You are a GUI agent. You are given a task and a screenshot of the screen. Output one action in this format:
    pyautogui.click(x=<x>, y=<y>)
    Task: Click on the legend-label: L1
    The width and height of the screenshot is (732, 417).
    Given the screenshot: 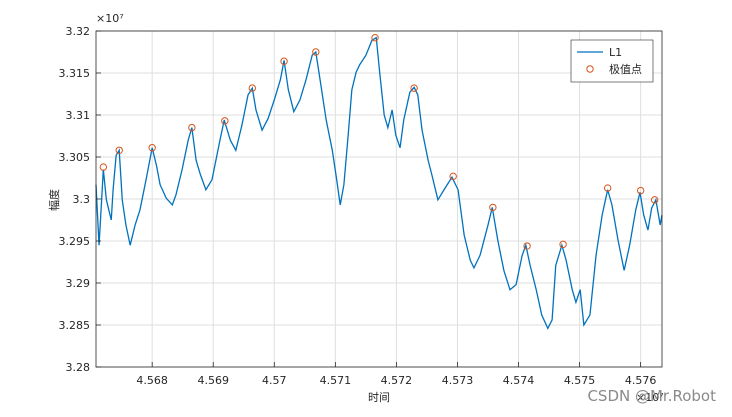 What is the action you would take?
    pyautogui.click(x=615, y=52)
    